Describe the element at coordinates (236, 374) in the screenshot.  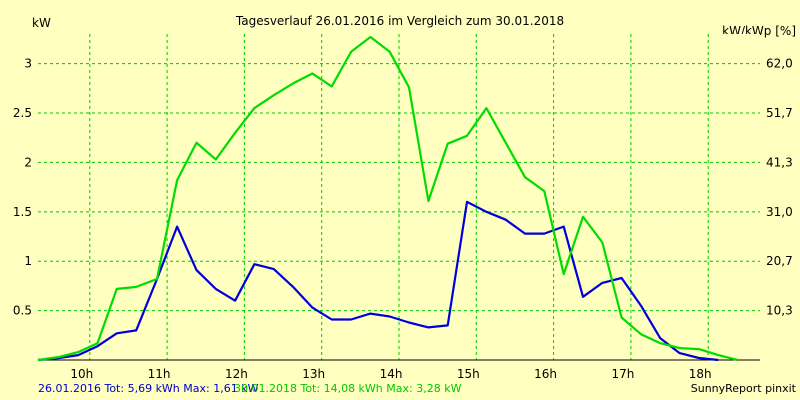
I see `x-tick-label: 12h` at that location.